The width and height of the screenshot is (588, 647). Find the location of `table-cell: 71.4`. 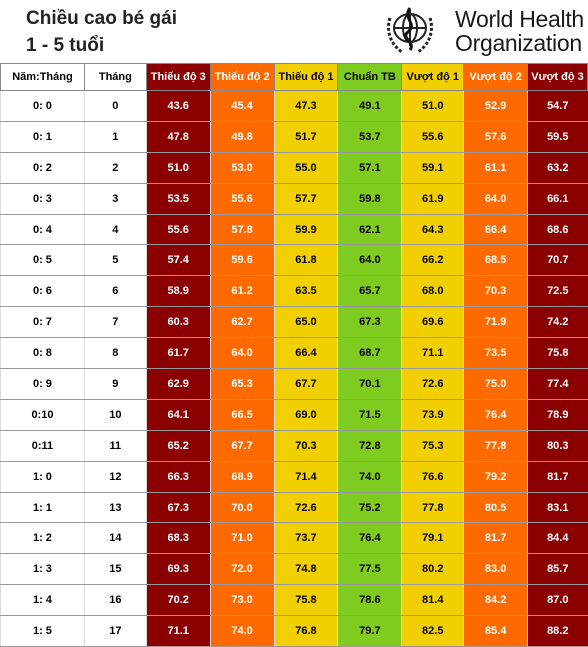

table-cell: 71.4 is located at coordinates (305, 477).